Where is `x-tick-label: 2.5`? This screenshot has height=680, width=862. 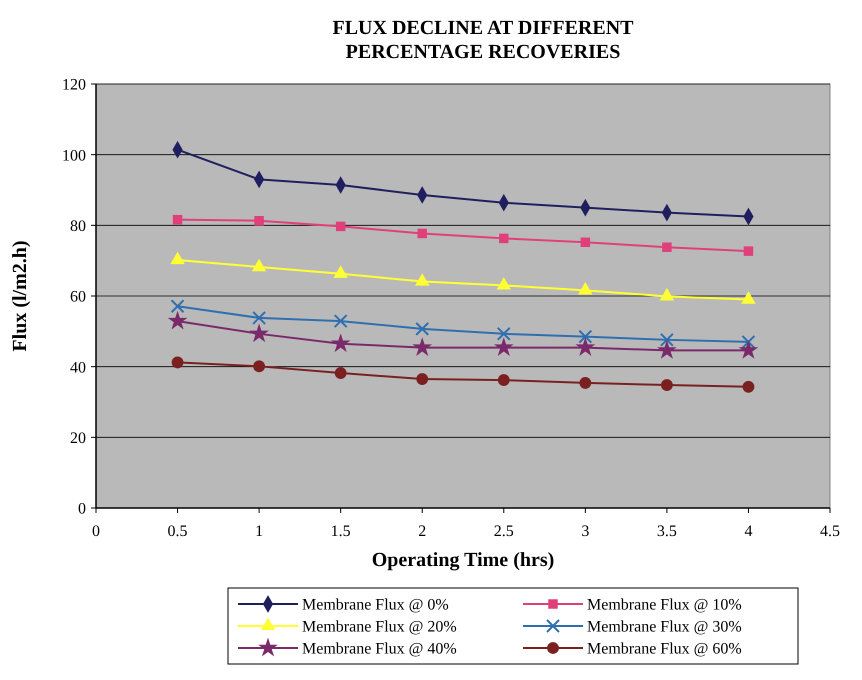 x-tick-label: 2.5 is located at coordinates (504, 531).